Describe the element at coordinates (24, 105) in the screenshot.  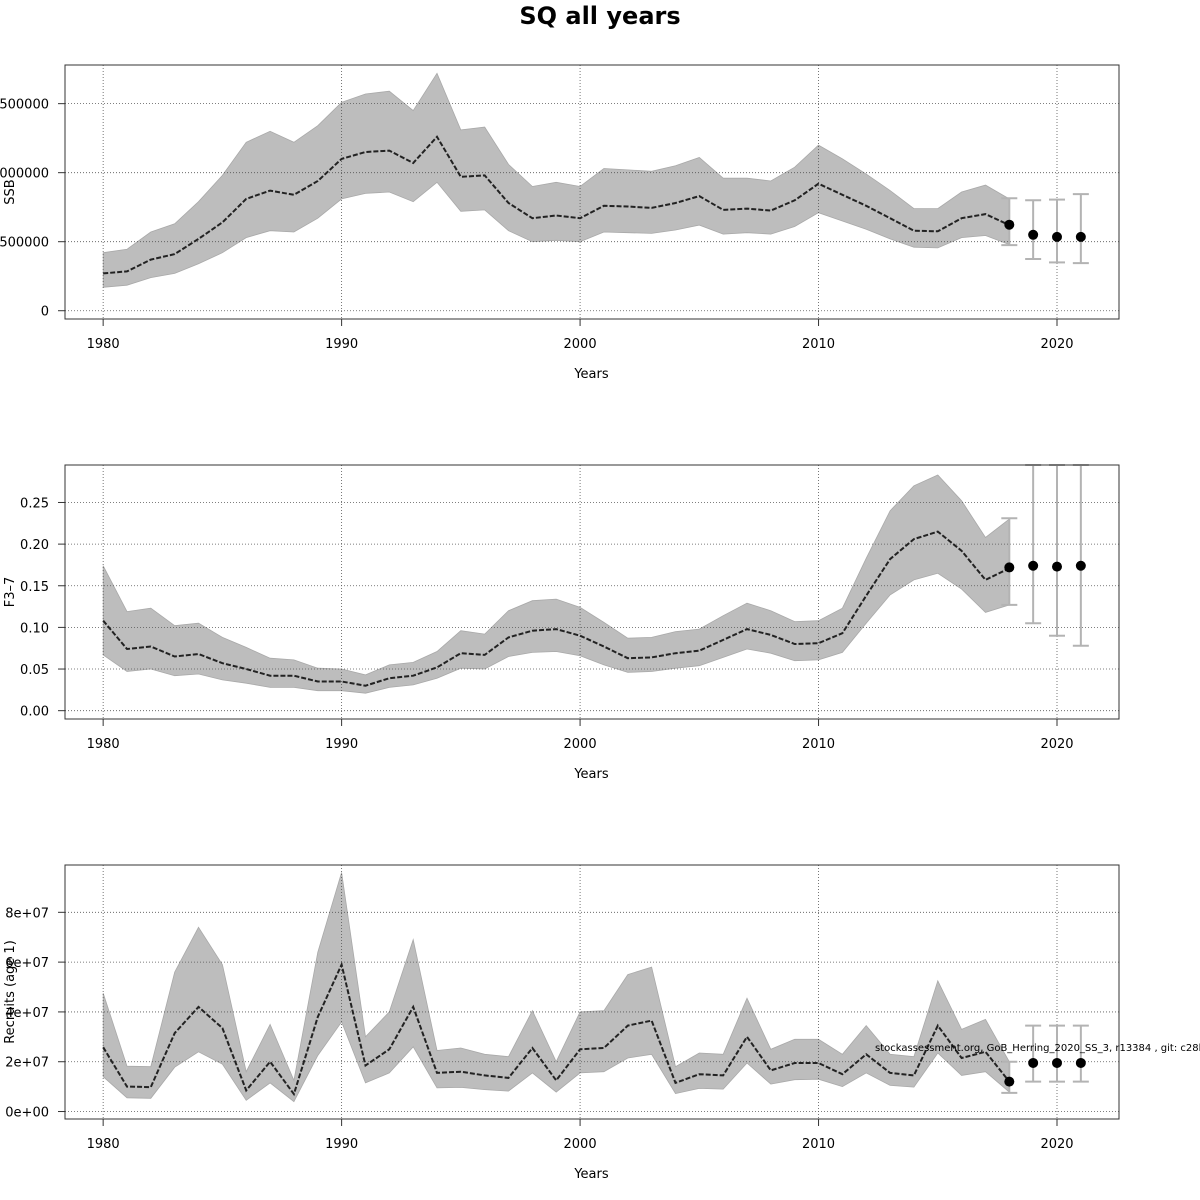
I see `ssb-y-tick-label: 1500000` at that location.